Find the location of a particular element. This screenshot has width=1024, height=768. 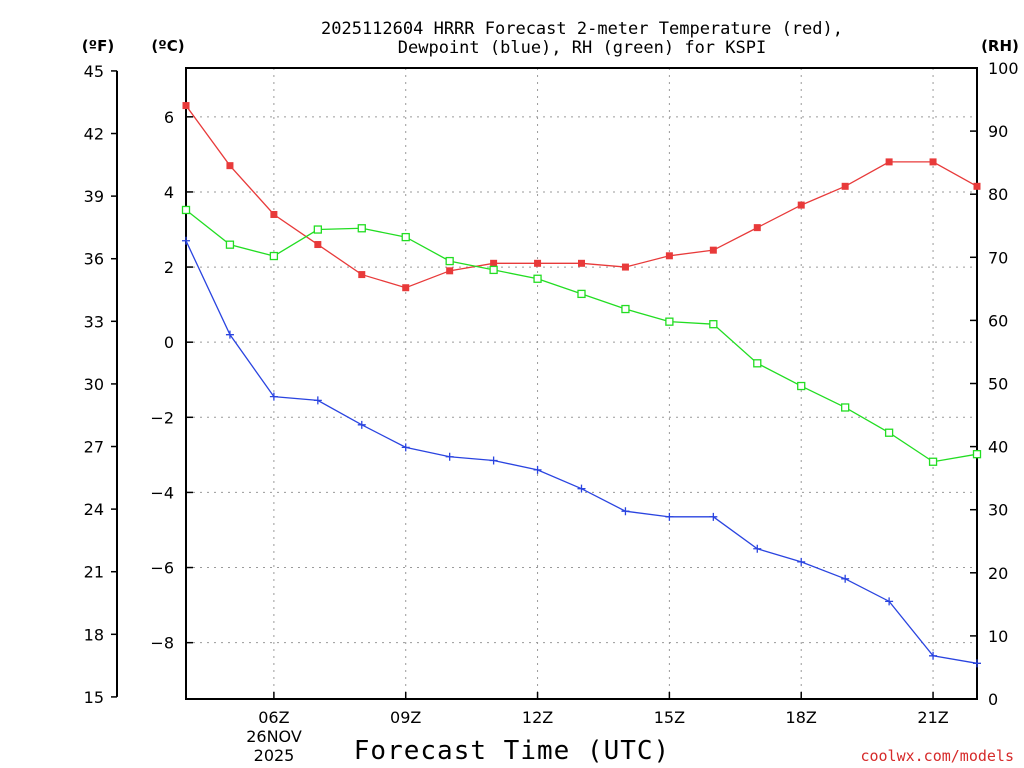

celsius-tick-label: −4 is located at coordinates (162, 492).